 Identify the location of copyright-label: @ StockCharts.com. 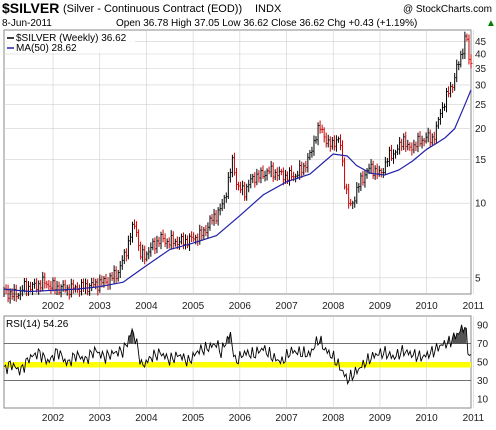
(447, 9).